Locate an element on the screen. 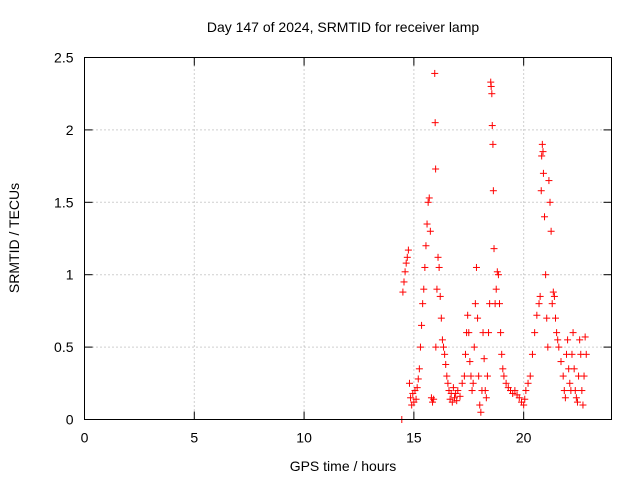 Image resolution: width=640 pixels, height=480 pixels. y-tick-label: 0 is located at coordinates (70, 420).